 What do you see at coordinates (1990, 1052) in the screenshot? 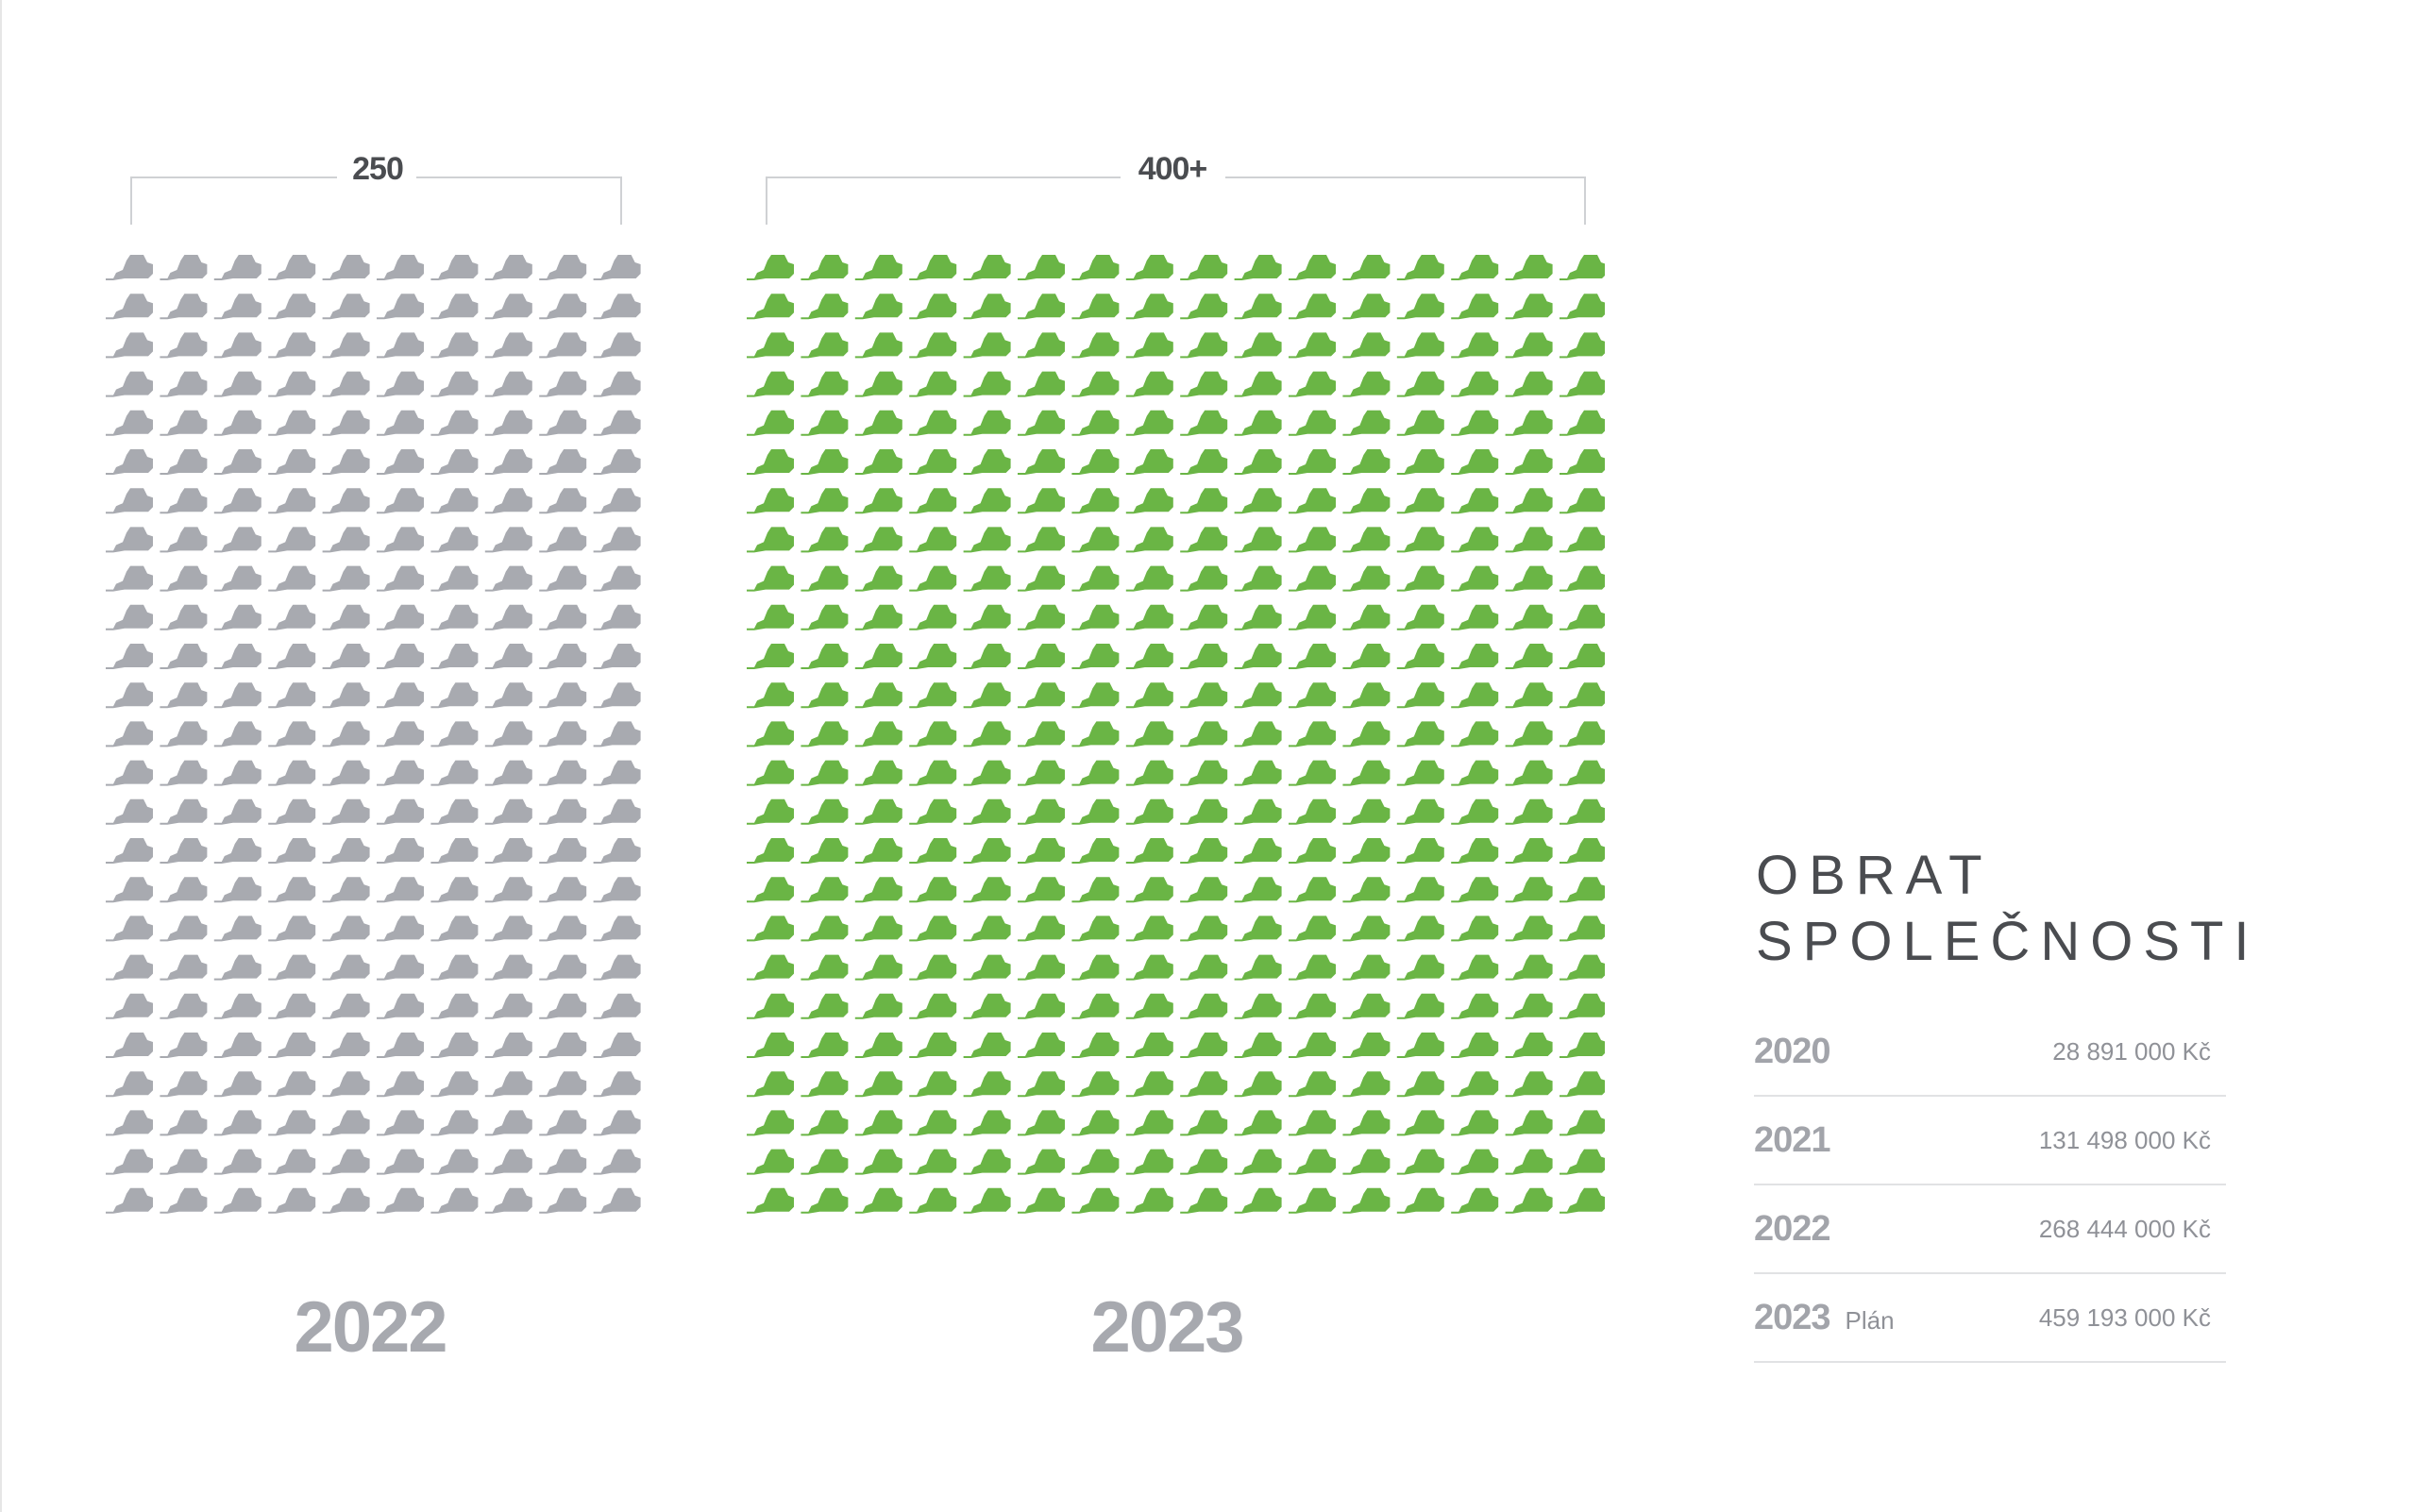
I see `turnover-row: 2020 28 891 000 Kč` at bounding box center [1990, 1052].